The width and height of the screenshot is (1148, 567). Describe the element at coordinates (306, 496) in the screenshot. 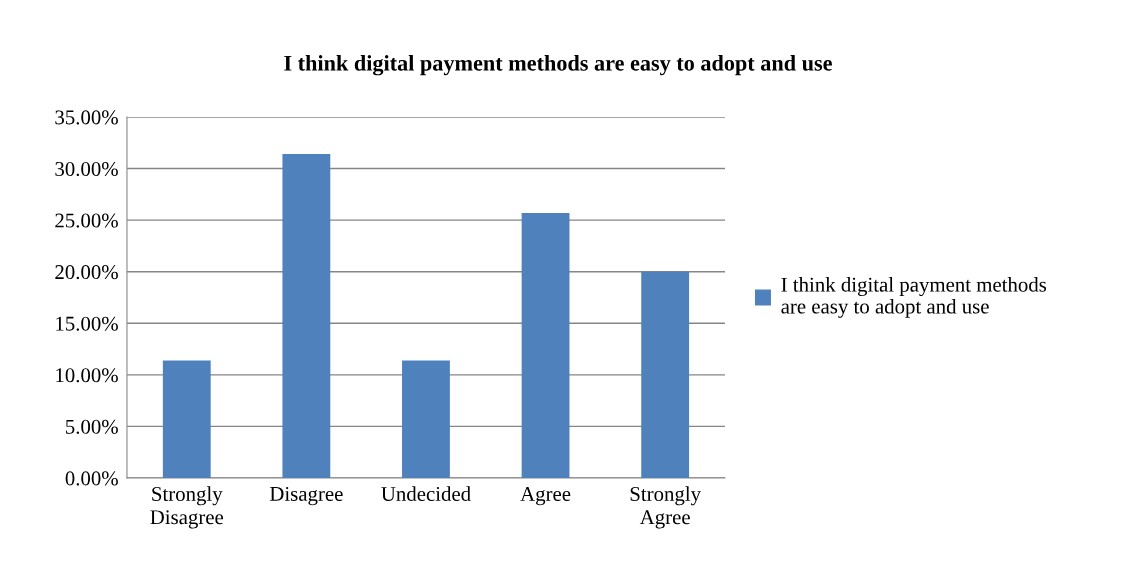

I see `x-tick-label: Disagree` at that location.